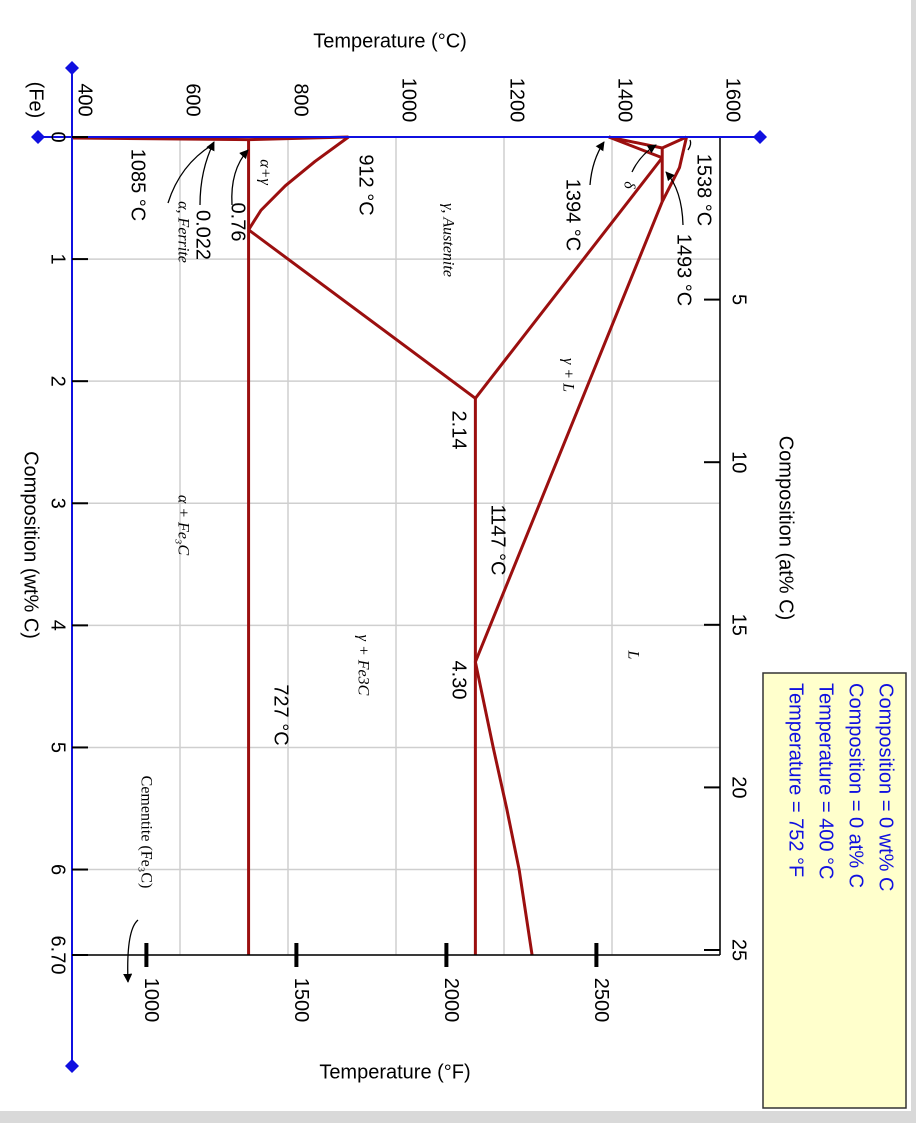 This screenshot has height=1123, width=916. Describe the element at coordinates (459, 430) in the screenshot. I see `region-label: 2.14` at that location.